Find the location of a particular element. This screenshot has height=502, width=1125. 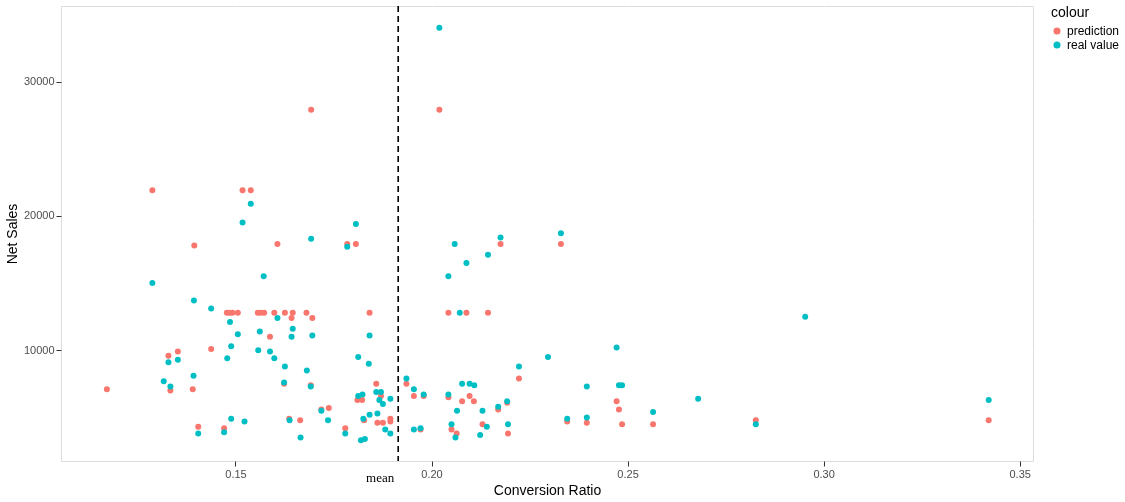

x-tick-label: 0.15 is located at coordinates (236, 473).